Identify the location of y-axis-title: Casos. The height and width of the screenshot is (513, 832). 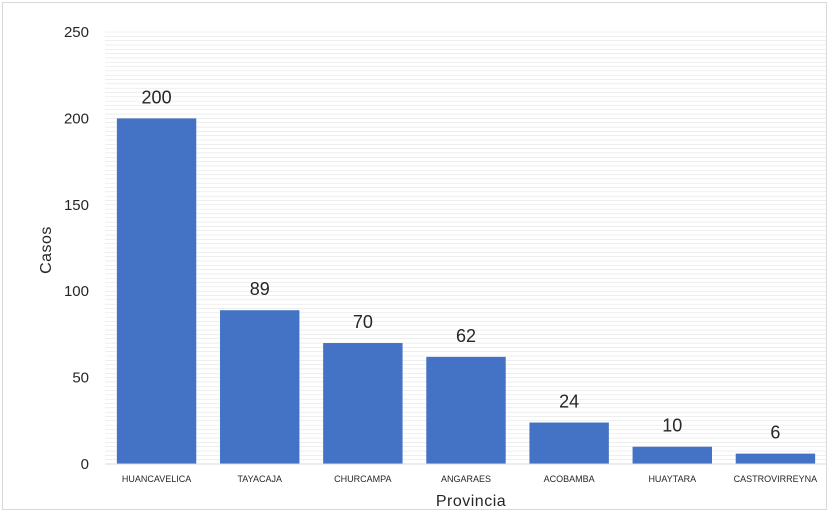
(46, 250).